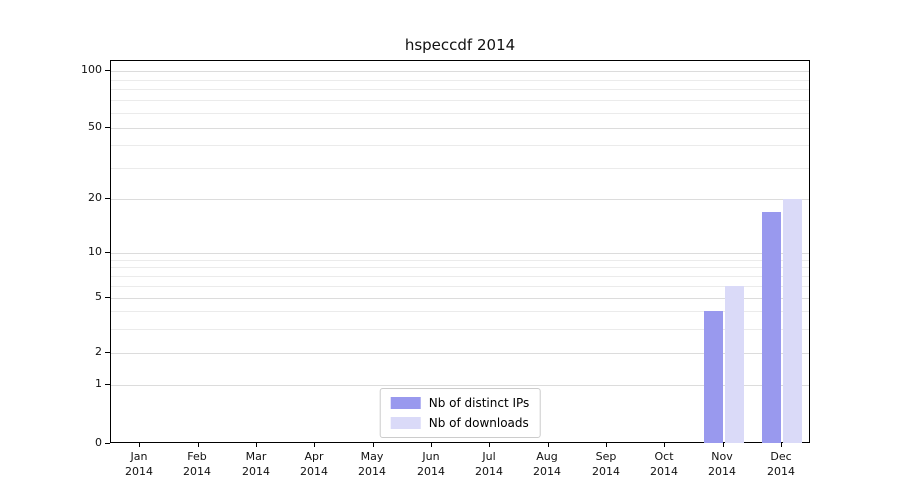 This screenshot has height=500, width=900. What do you see at coordinates (460, 413) in the screenshot?
I see `legend: Nb of distinct IPs Nb of downloads` at bounding box center [460, 413].